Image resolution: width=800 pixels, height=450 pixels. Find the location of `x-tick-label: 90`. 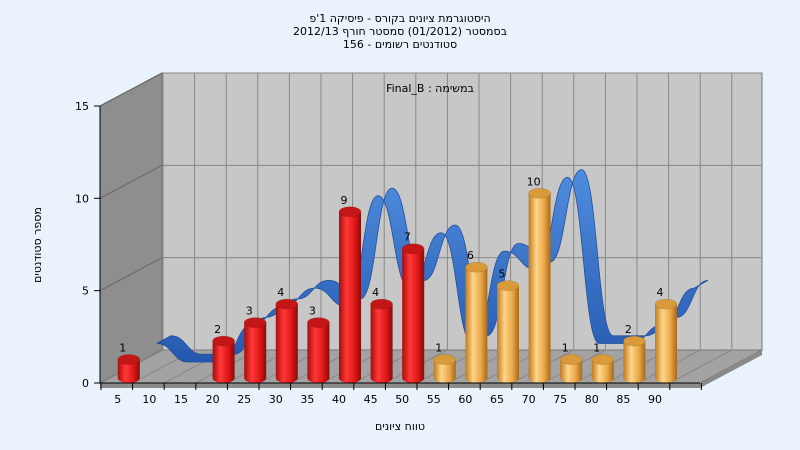

x-tick-label: 90 is located at coordinates (655, 399).